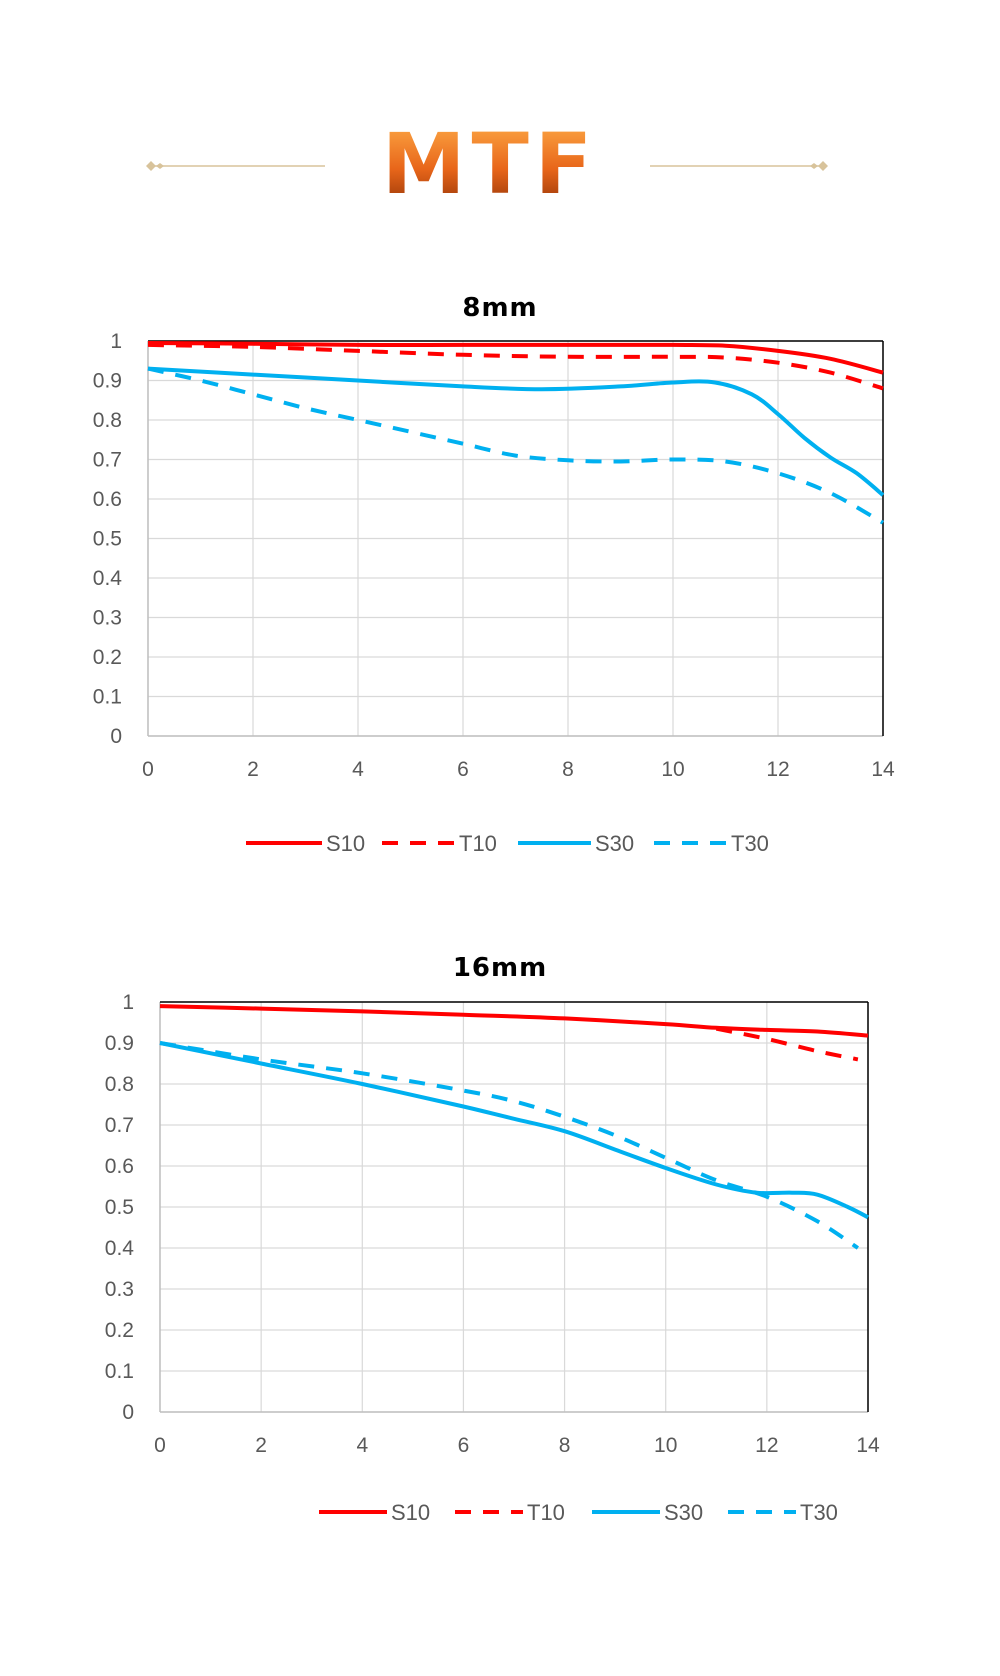  Describe the element at coordinates (739, 166) in the screenshot. I see `right-ornament` at that location.